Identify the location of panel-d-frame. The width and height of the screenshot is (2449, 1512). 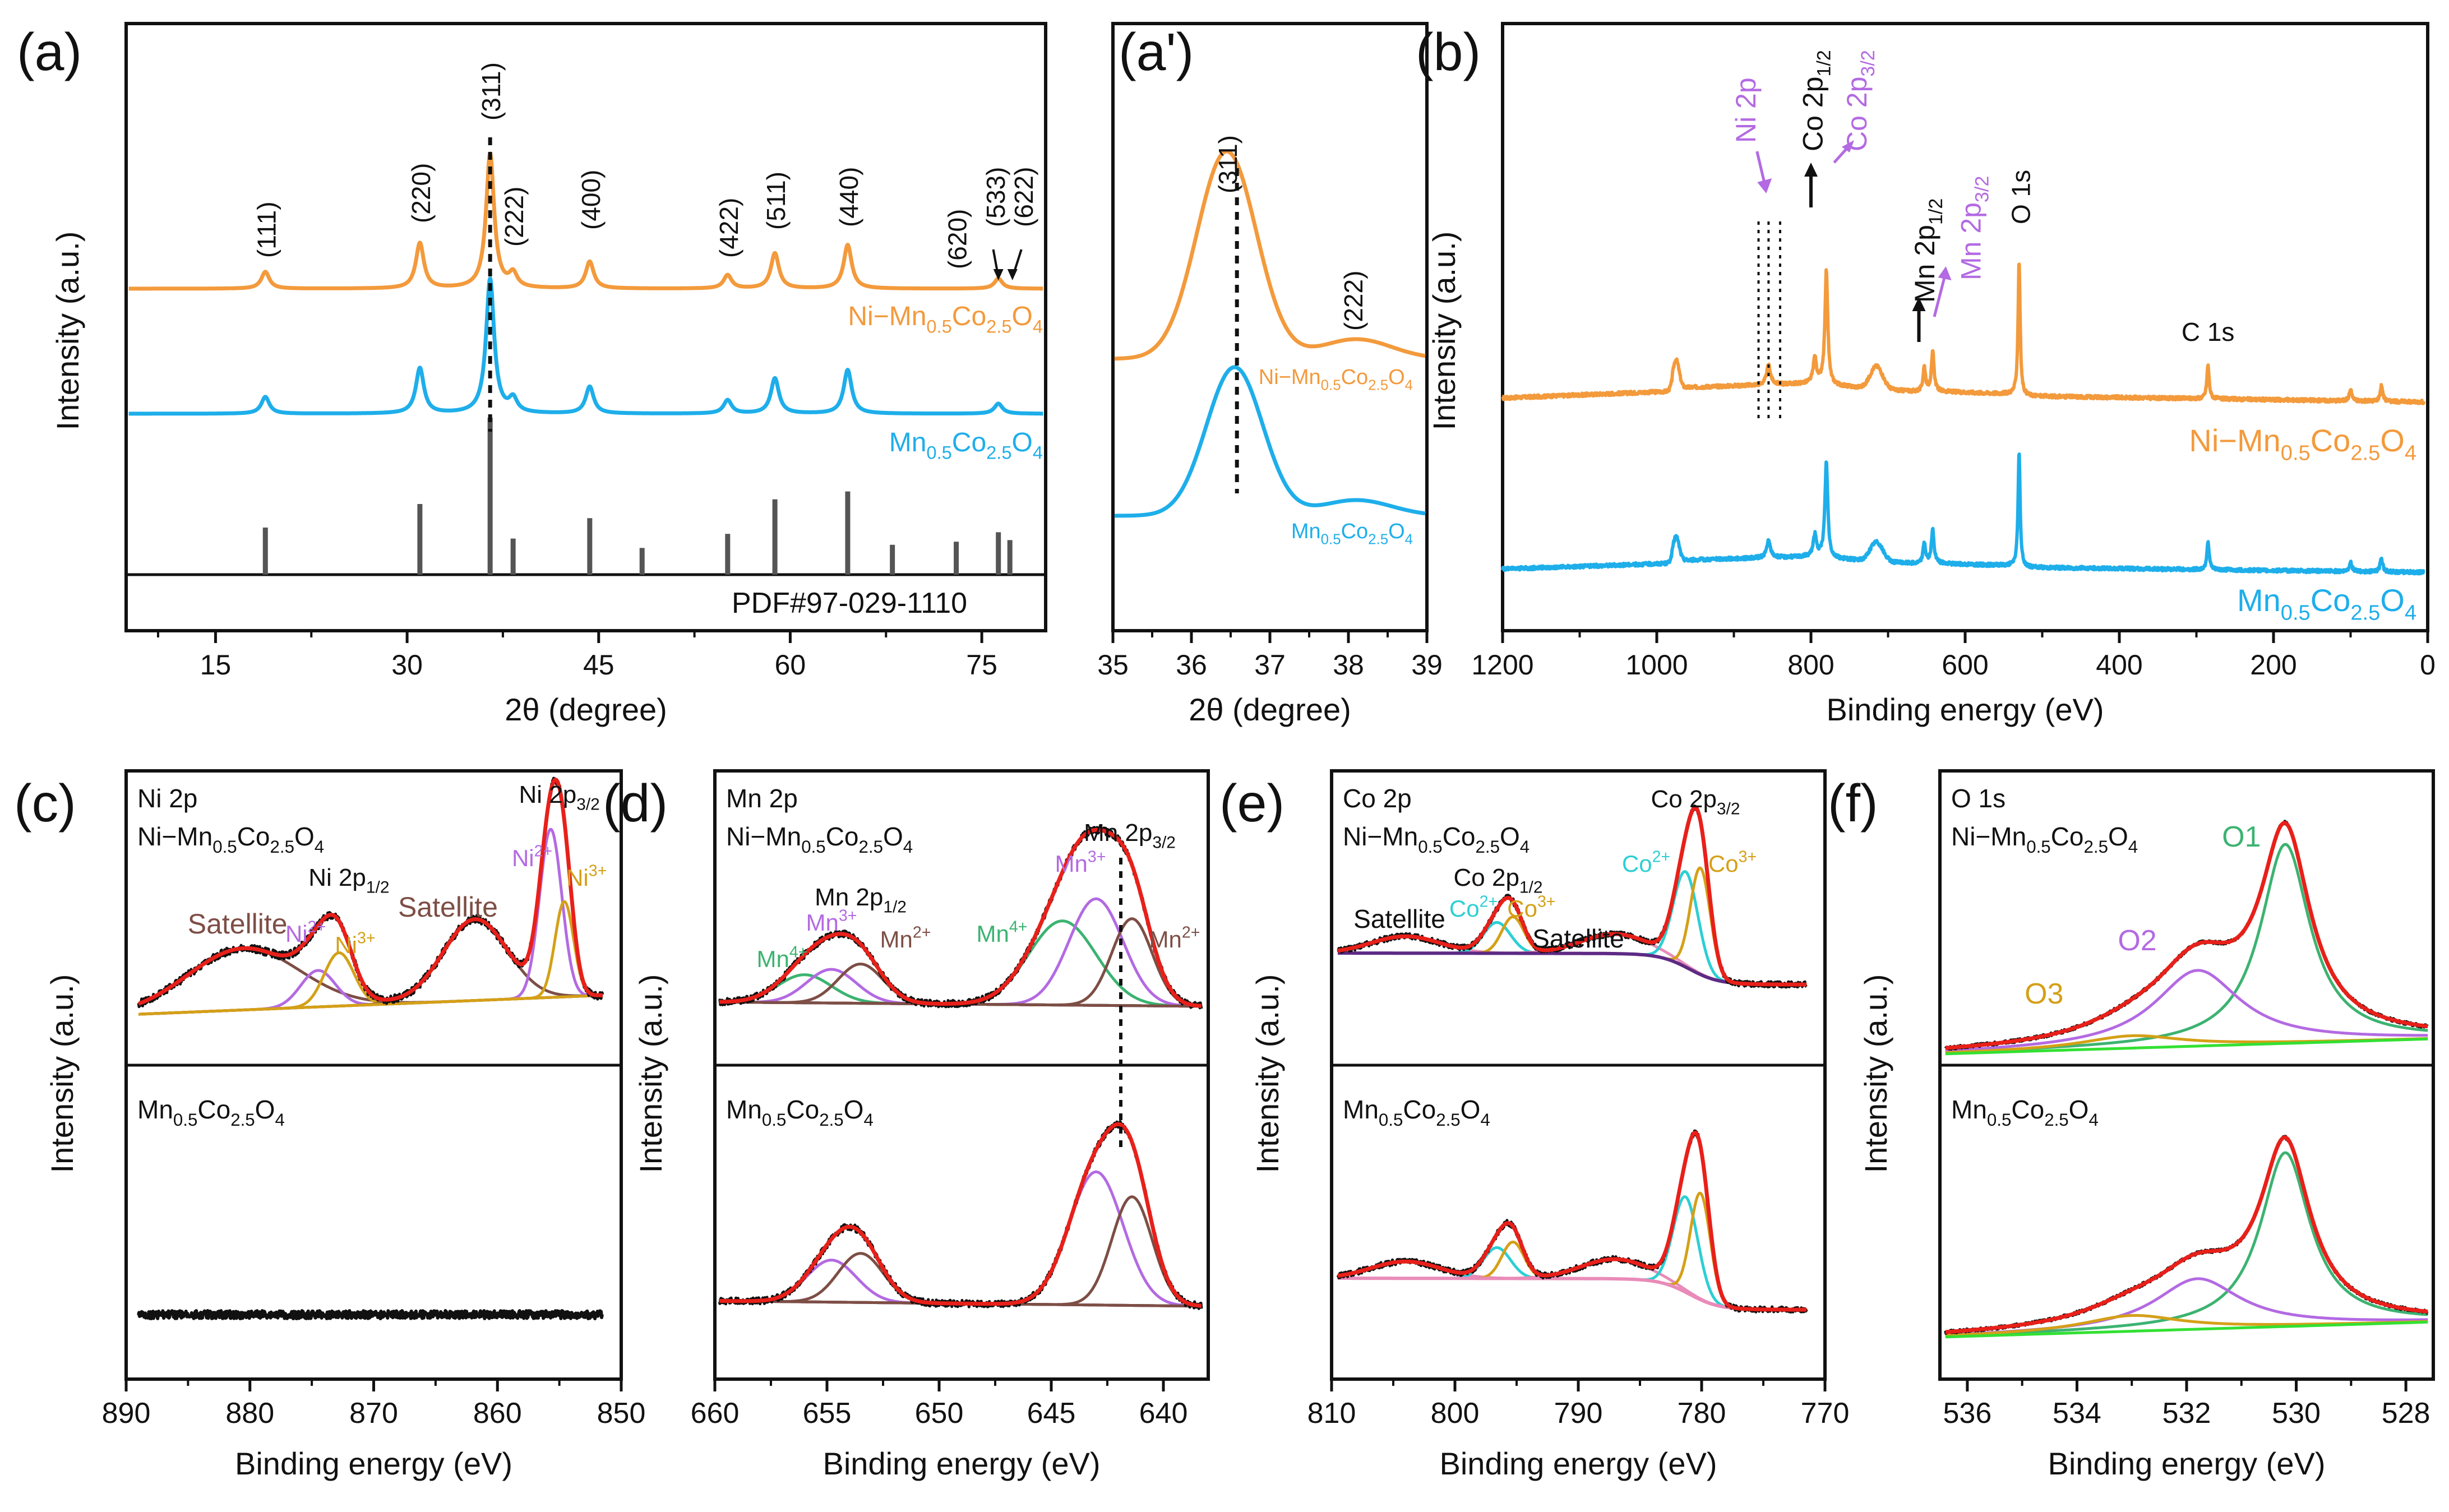
(961, 1075).